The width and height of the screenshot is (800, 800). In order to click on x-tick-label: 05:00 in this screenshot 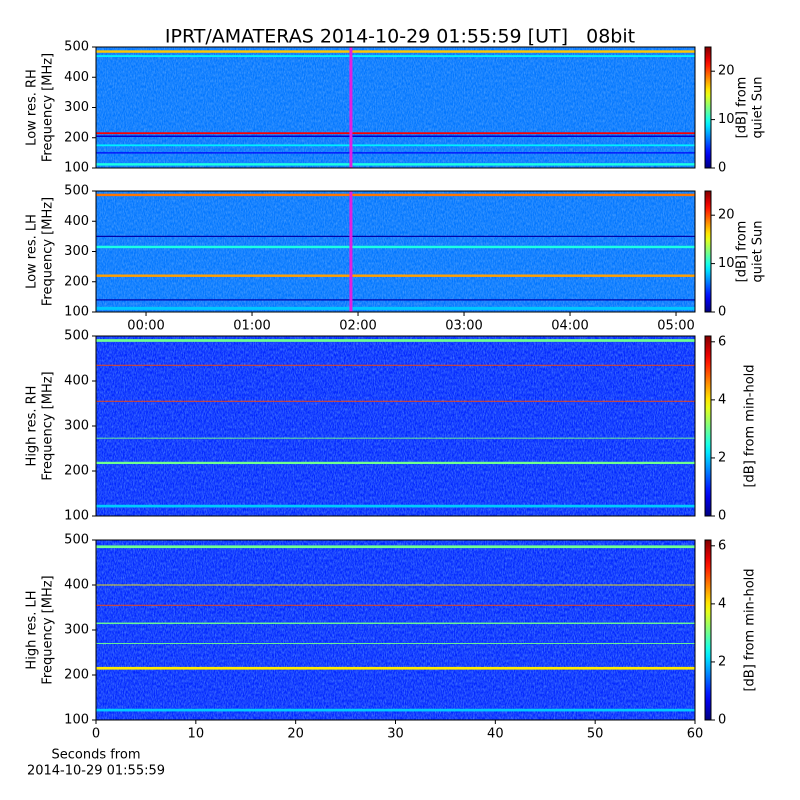, I will do `click(675, 326)`.